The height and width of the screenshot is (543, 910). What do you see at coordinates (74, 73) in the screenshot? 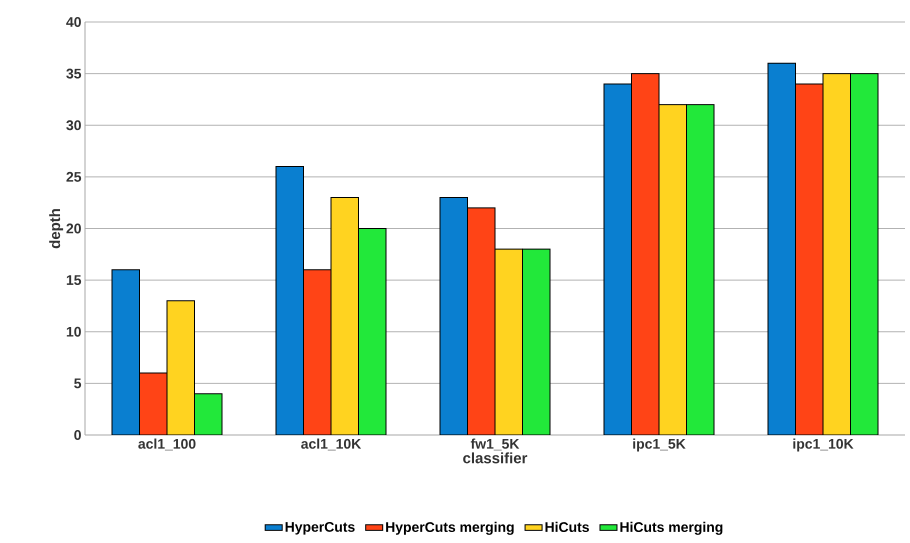
I see `y-tick-label: 35` at bounding box center [74, 73].